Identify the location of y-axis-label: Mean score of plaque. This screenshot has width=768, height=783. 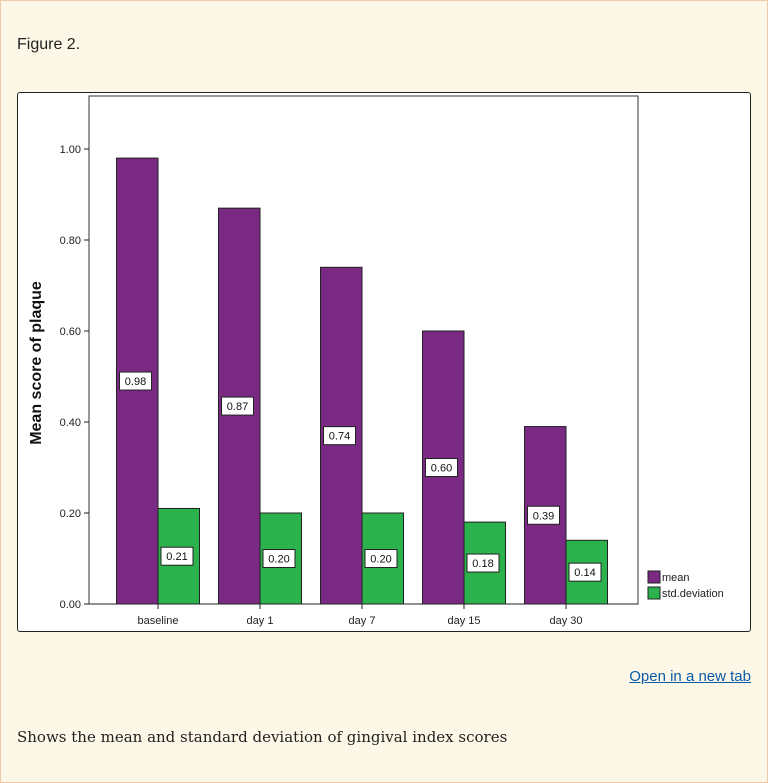
(36, 363).